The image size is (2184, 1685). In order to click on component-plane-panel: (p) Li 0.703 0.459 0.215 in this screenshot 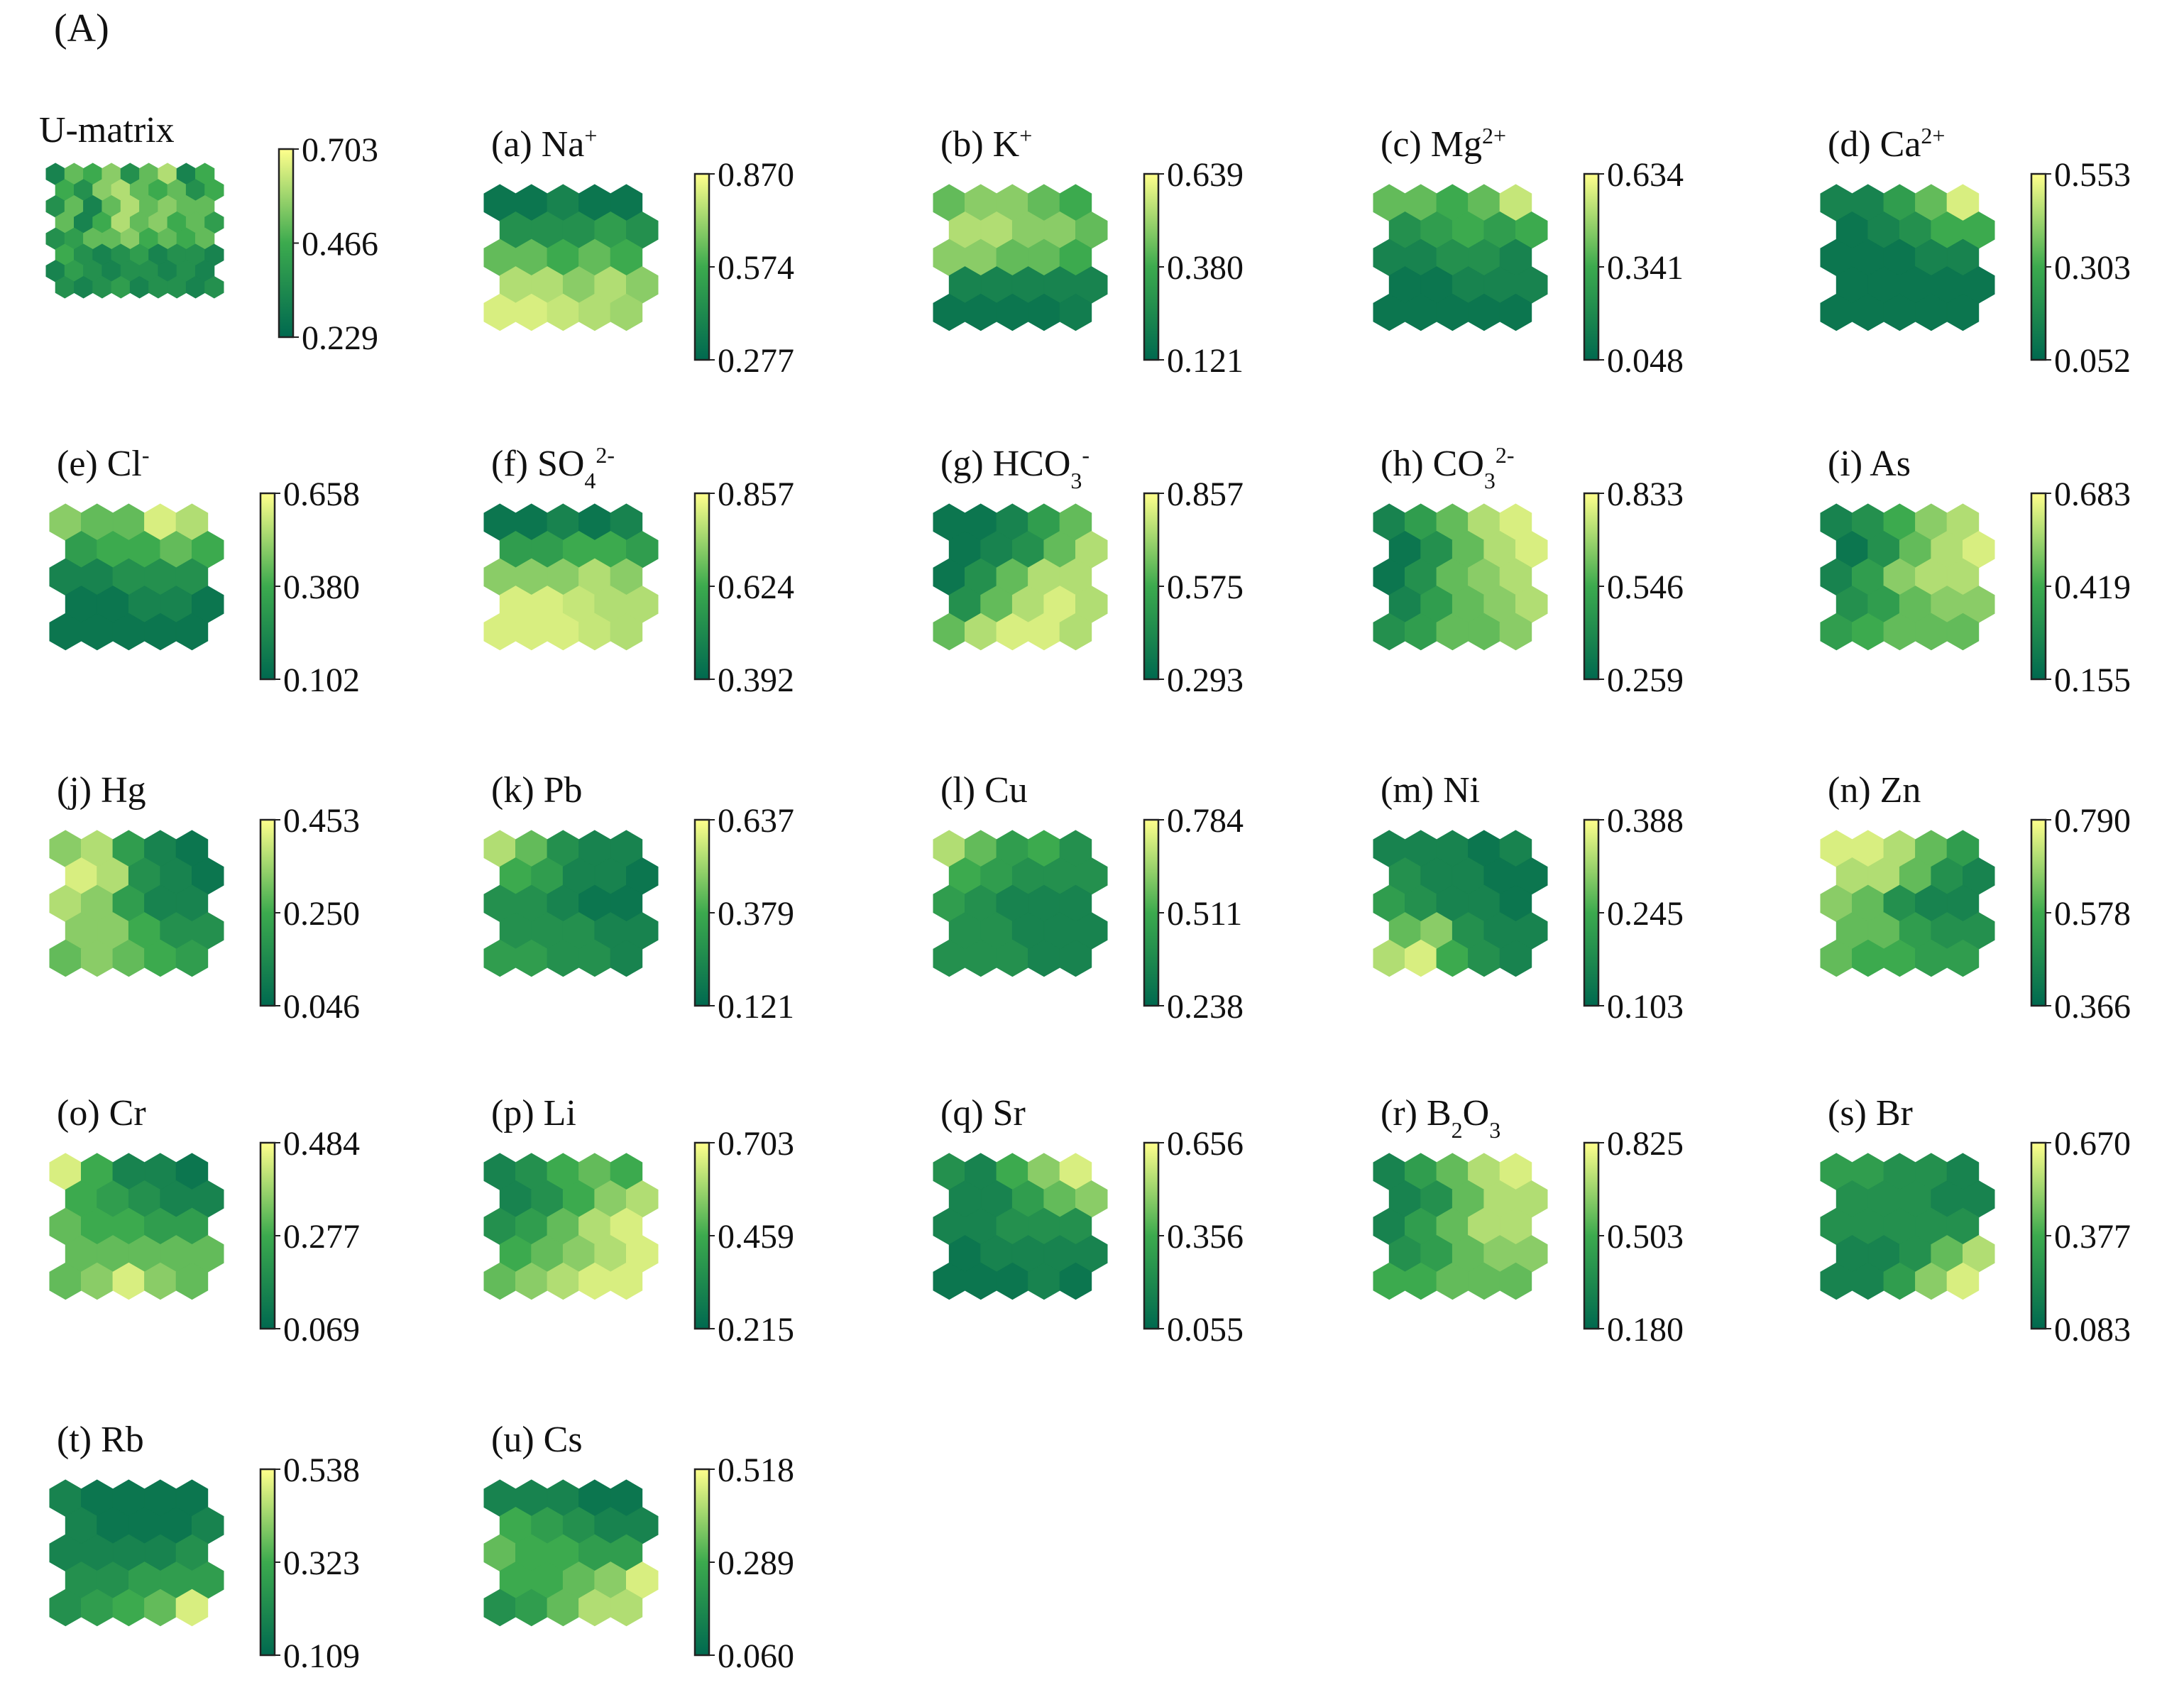, I will do `click(639, 1221)`.